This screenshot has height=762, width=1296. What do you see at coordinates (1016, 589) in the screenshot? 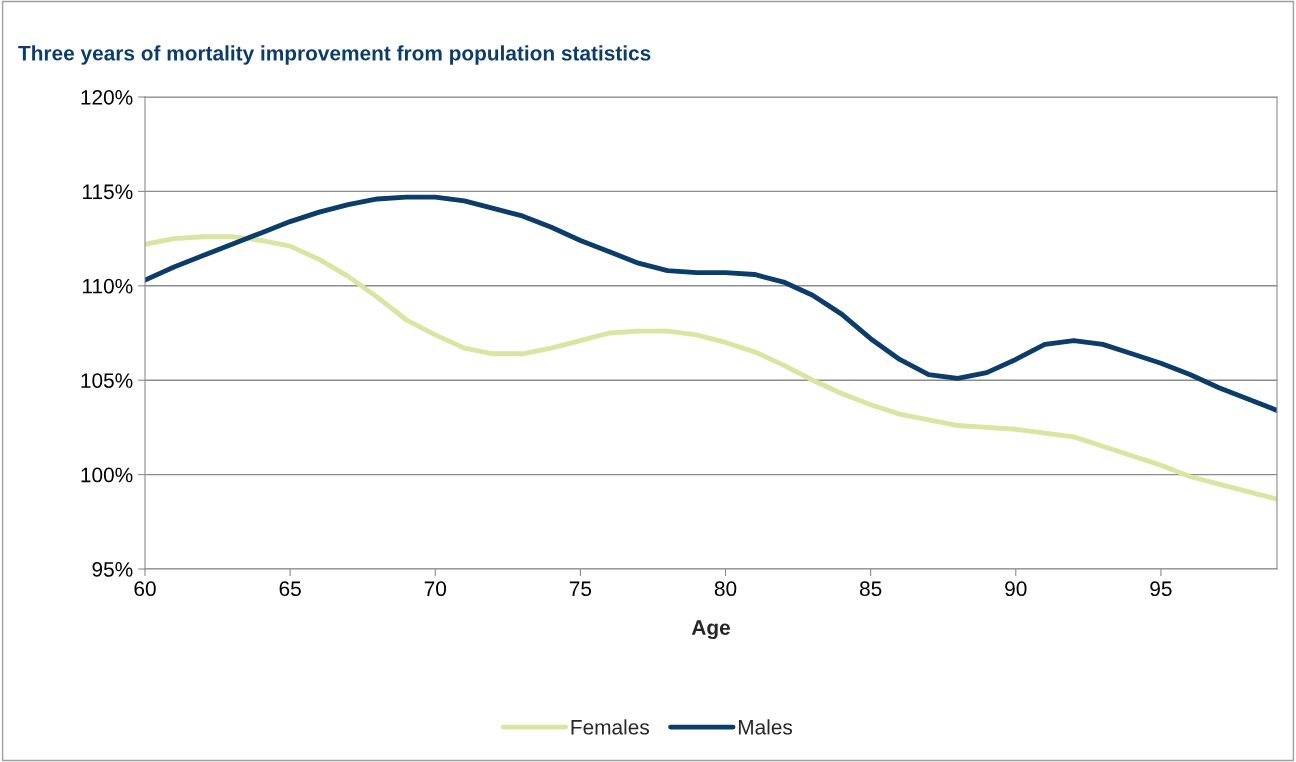
I see `x-tick-label: 90` at bounding box center [1016, 589].